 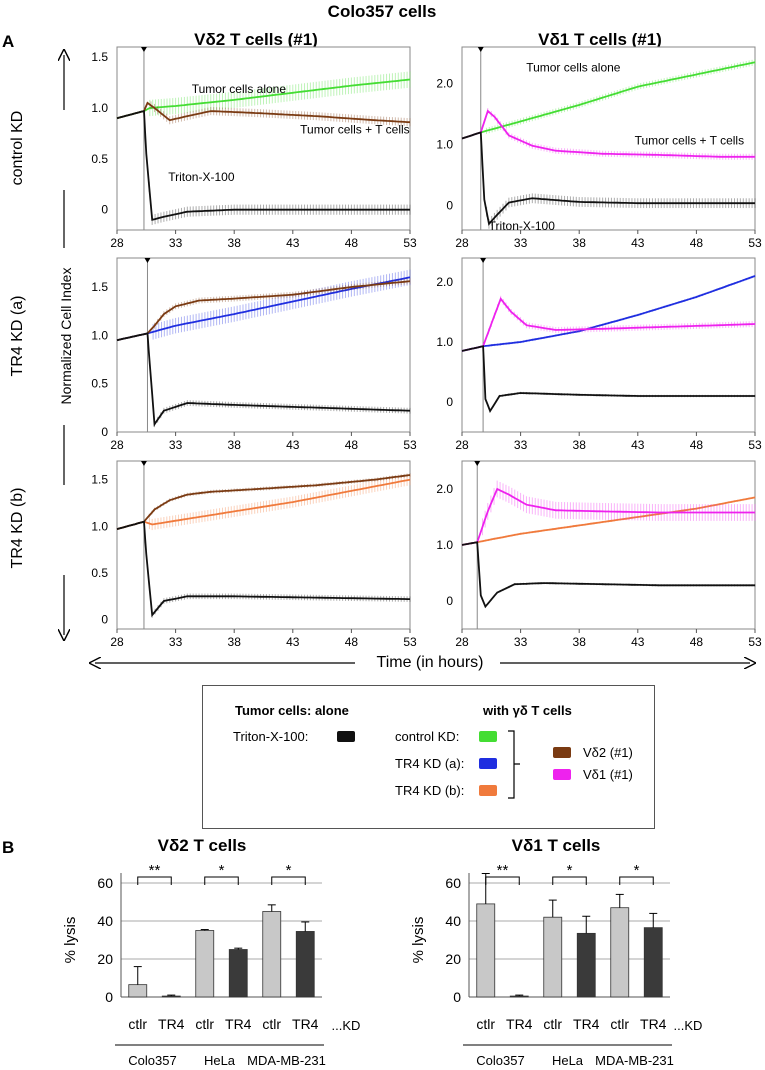 I want to click on annotation: Tumor cells + T cells, so click(x=689, y=141).